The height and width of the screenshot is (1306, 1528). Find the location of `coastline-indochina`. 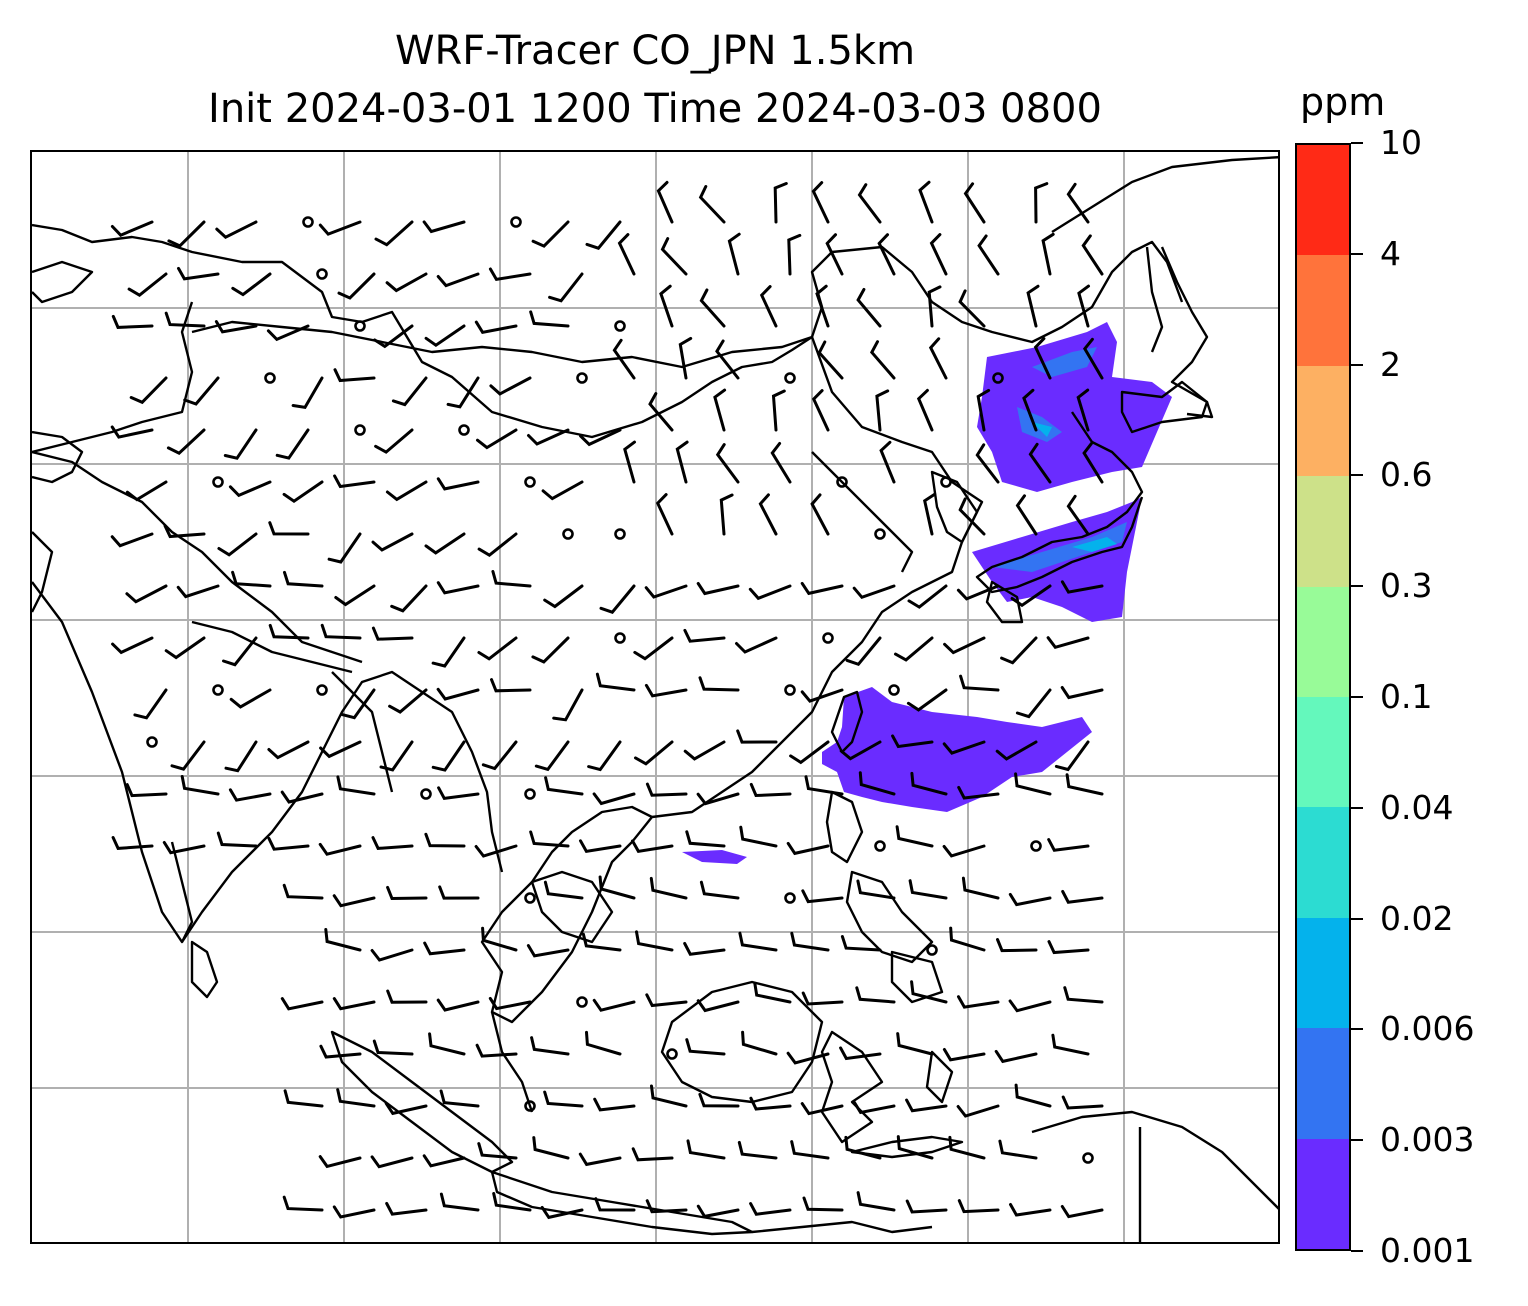

coastline-indochina is located at coordinates (566, 914).